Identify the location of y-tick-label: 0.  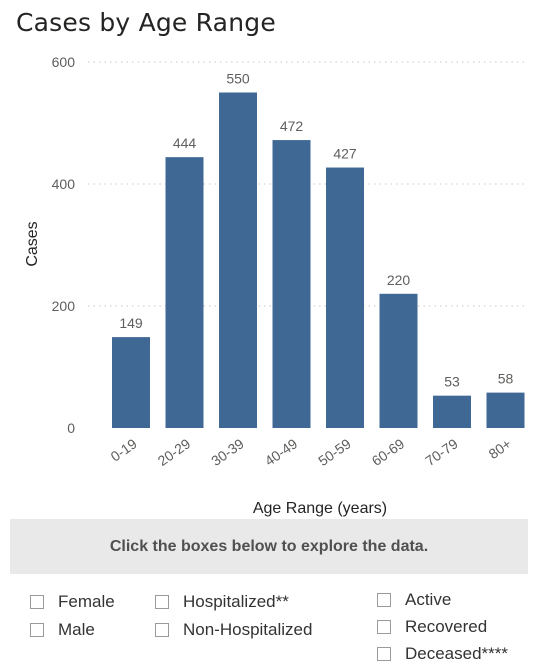
(71, 428).